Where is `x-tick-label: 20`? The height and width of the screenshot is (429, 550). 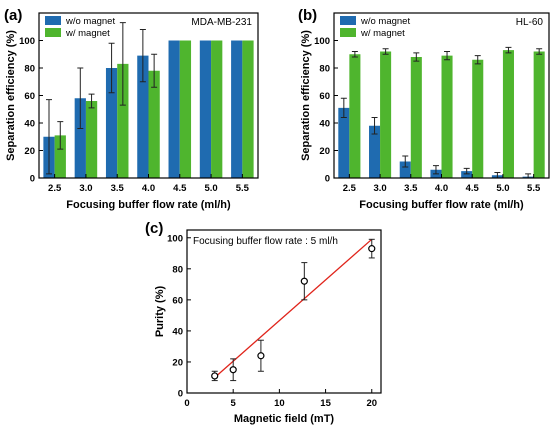
x-tick-label: 20 is located at coordinates (371, 403).